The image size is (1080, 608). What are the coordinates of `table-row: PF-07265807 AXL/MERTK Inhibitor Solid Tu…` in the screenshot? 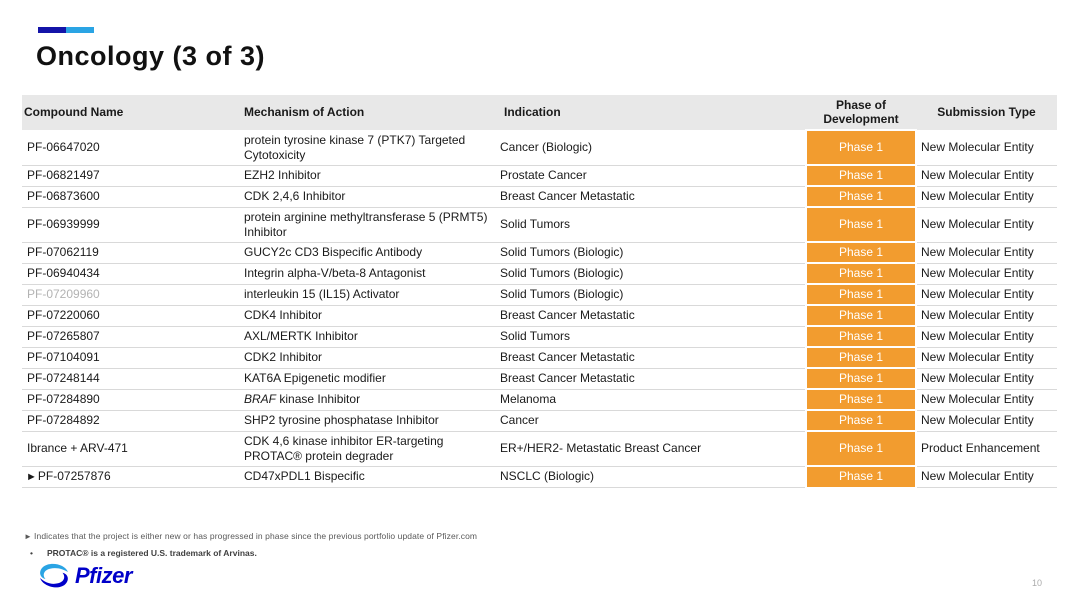 It's located at (539, 336).